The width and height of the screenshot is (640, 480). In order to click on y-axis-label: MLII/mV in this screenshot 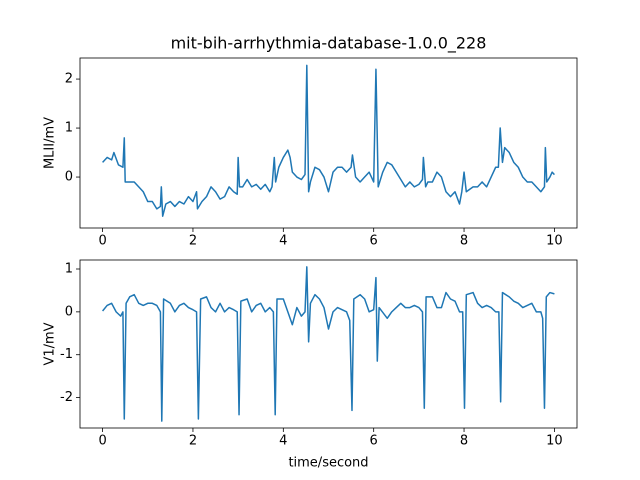, I will do `click(50, 143)`.